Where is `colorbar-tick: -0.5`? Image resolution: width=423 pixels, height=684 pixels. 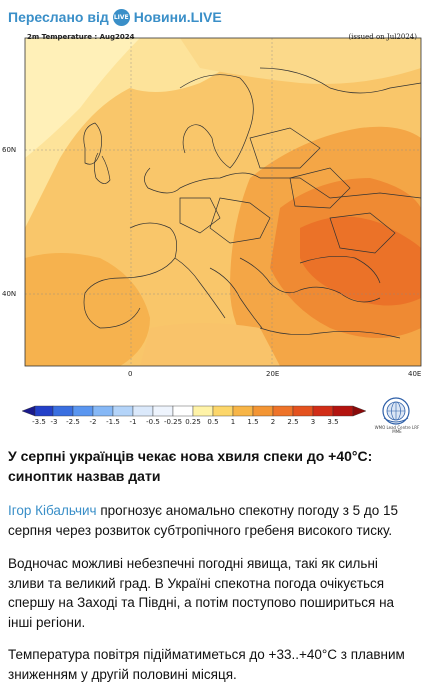 colorbar-tick: -0.5 is located at coordinates (153, 422).